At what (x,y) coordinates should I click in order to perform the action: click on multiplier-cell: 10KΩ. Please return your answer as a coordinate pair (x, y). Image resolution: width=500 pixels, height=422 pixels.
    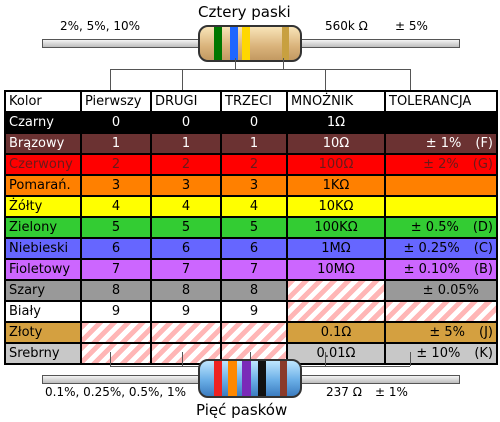
    Looking at the image, I should click on (336, 206).